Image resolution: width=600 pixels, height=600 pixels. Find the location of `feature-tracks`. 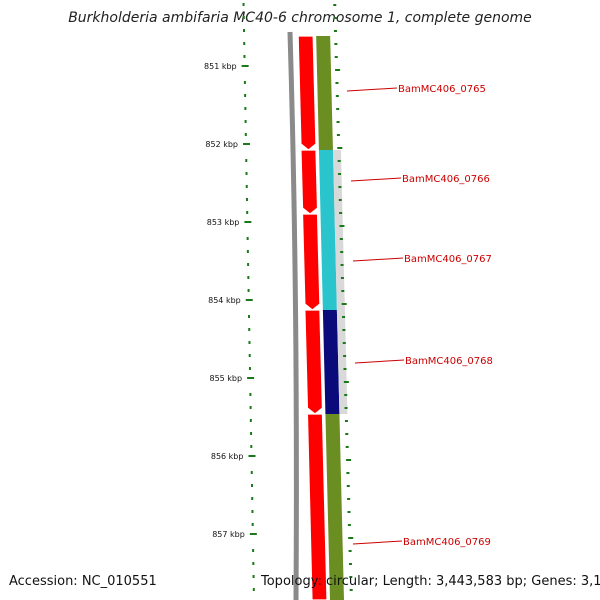

feature-tracks is located at coordinates (320, 302).